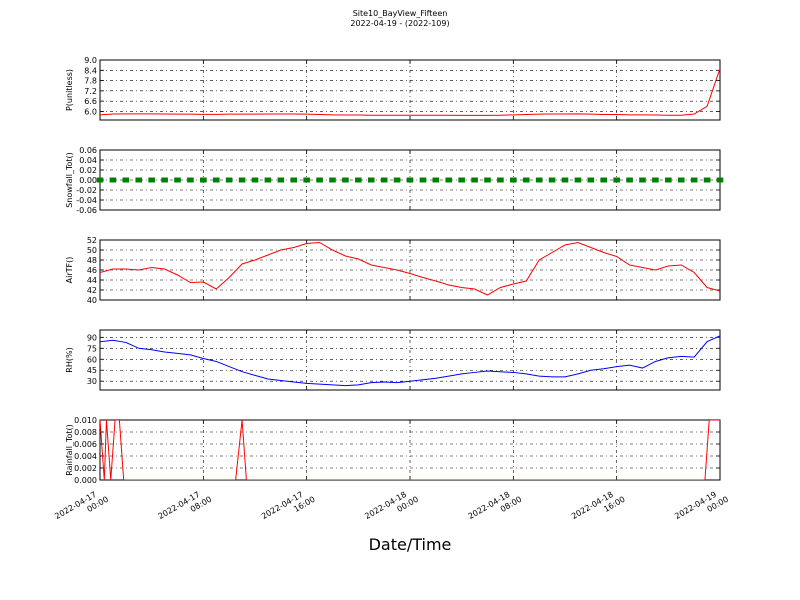 Image resolution: width=800 pixels, height=600 pixels. What do you see at coordinates (69, 450) in the screenshot?
I see `y-axis-label: Rainfall_Tot()` at bounding box center [69, 450].